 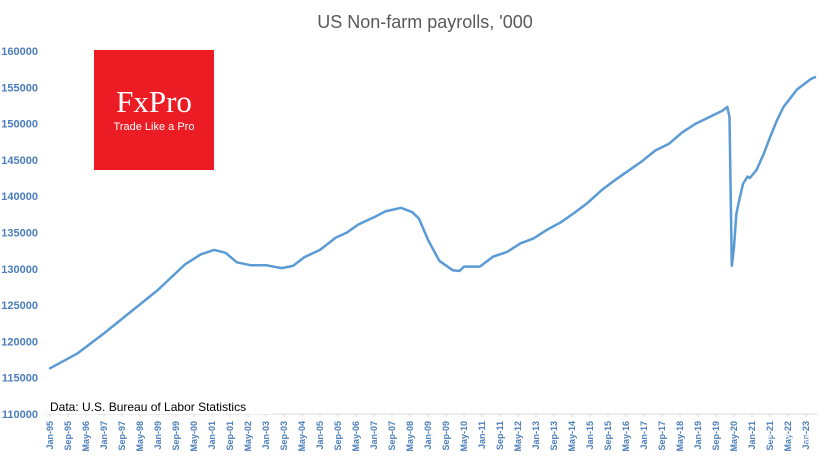 What do you see at coordinates (248, 436) in the screenshot?
I see `x-tick-label: May-02` at bounding box center [248, 436].